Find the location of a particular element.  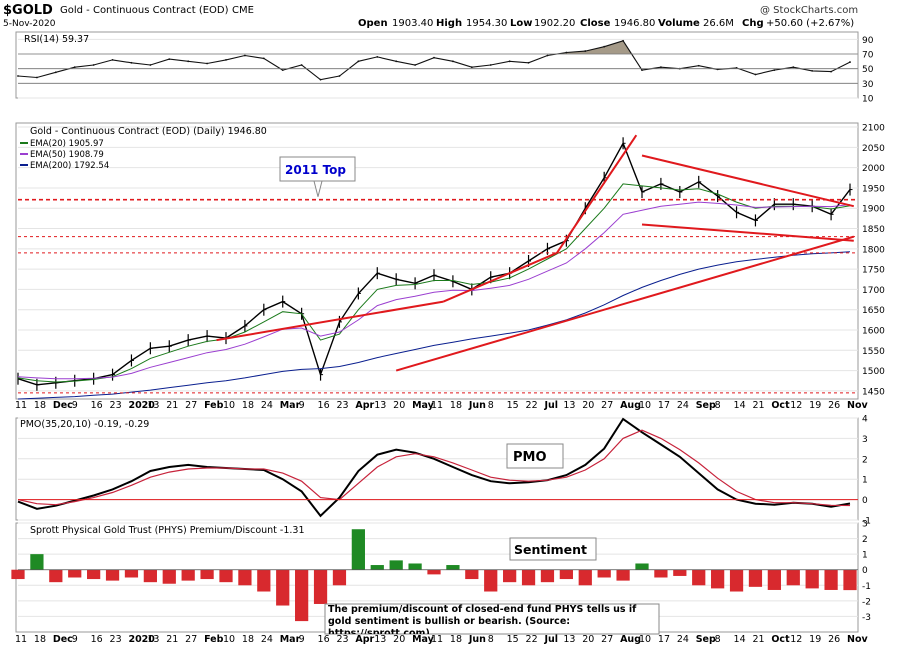

y-tick-label: 10 is located at coordinates (868, 100).